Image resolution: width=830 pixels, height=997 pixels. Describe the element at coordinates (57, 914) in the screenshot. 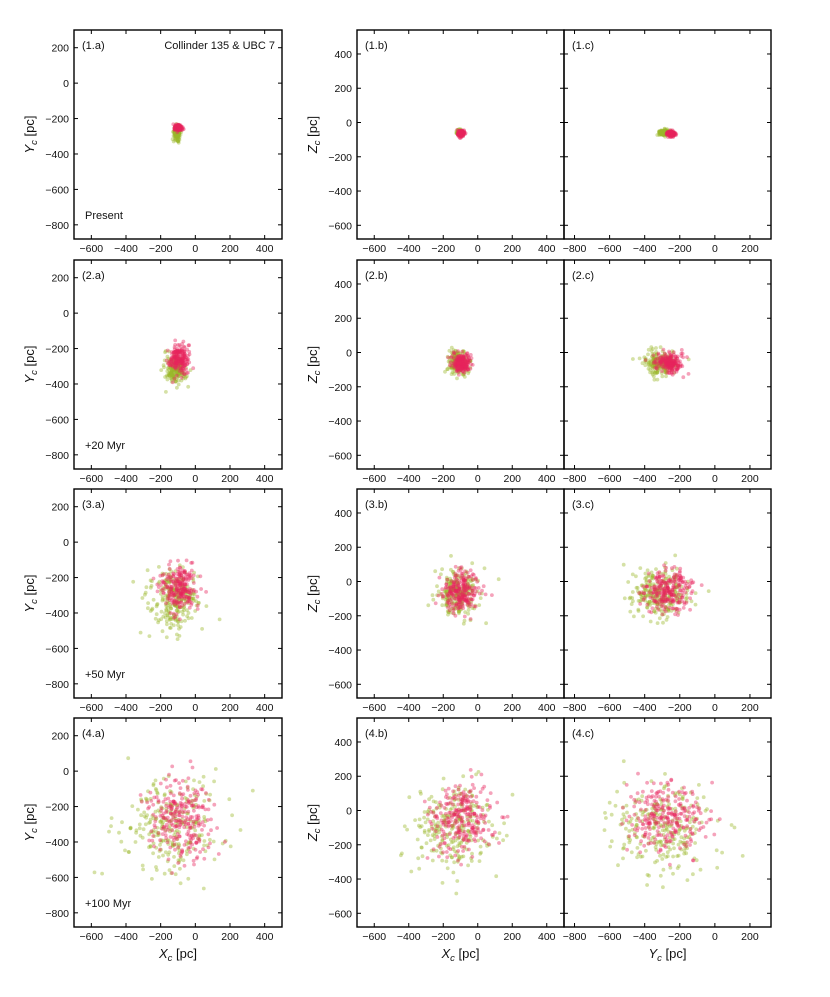

I see `y-tick-label: −800` at that location.